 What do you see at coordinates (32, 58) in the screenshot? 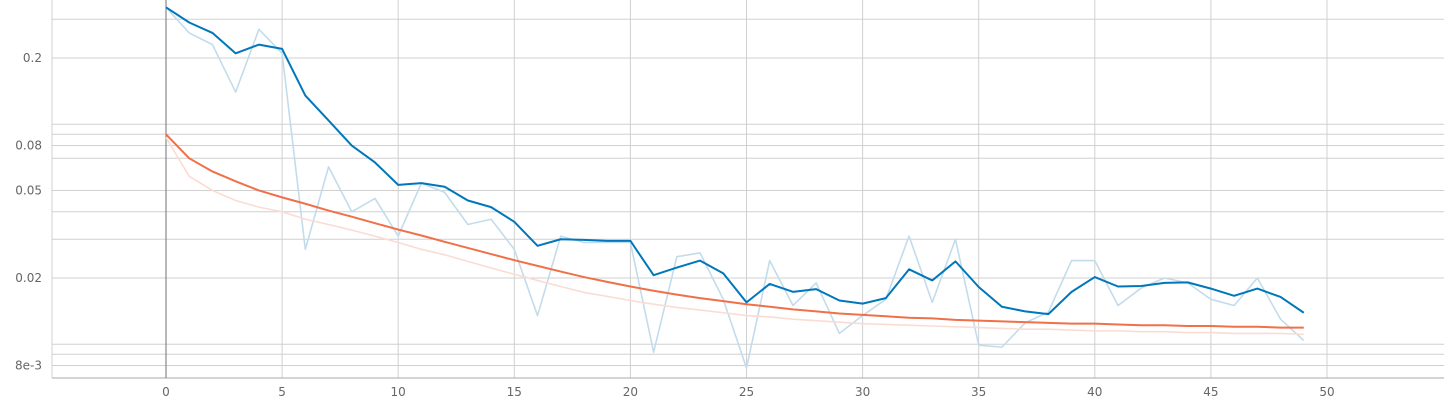
I see `y-tick-label: 0.2` at bounding box center [32, 58].